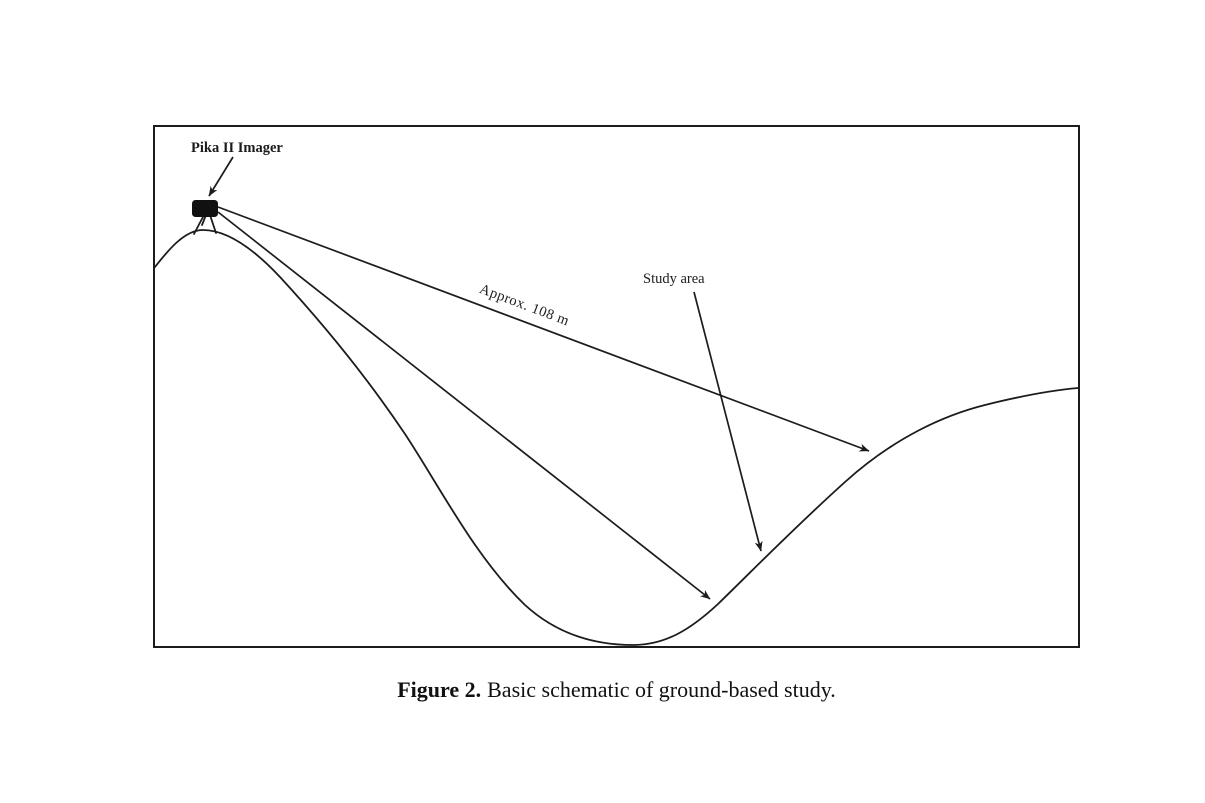 The height and width of the screenshot is (803, 1205). What do you see at coordinates (728, 421) in the screenshot?
I see `study-area-arrow` at bounding box center [728, 421].